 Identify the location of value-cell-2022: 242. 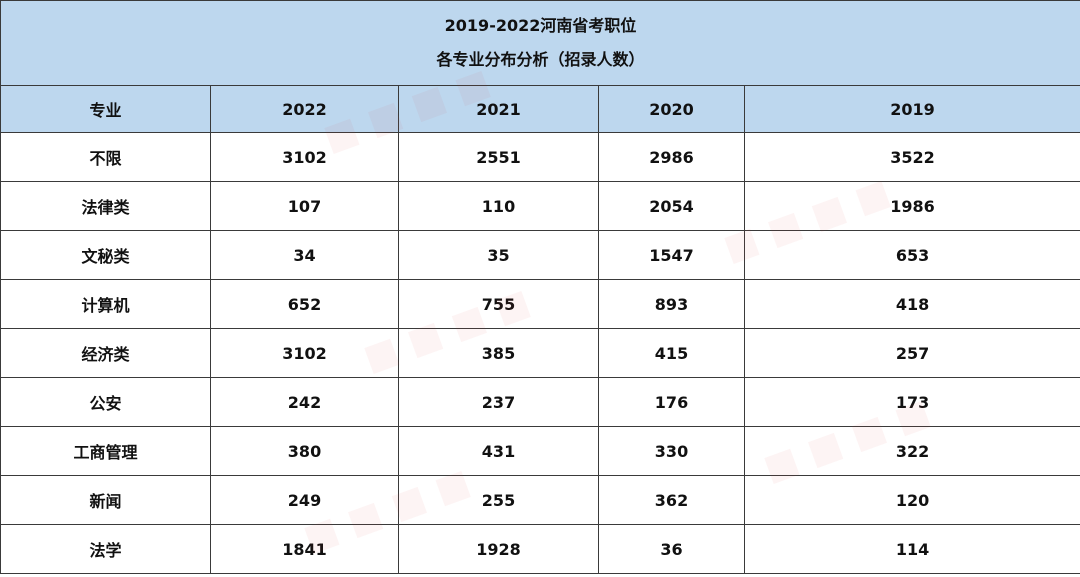
(304, 402).